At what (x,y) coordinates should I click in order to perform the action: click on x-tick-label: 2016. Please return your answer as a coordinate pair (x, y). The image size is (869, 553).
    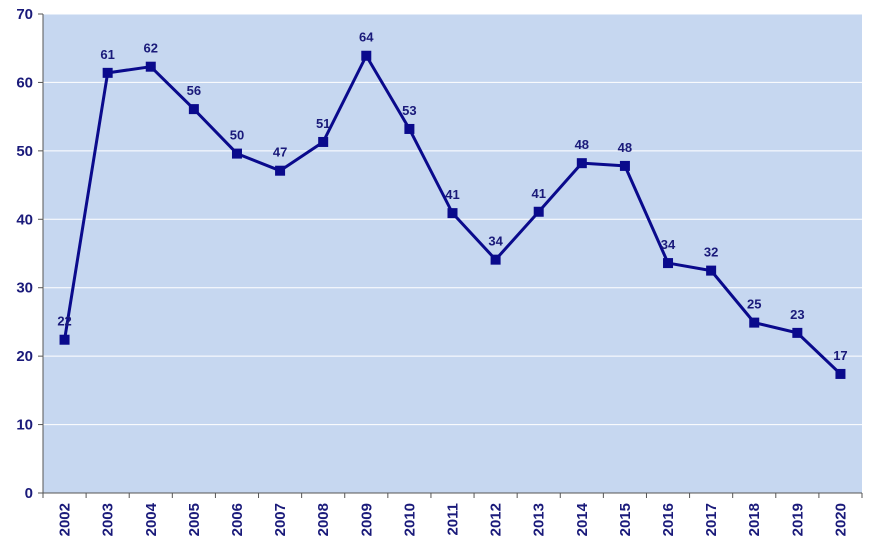
    Looking at the image, I should click on (668, 519).